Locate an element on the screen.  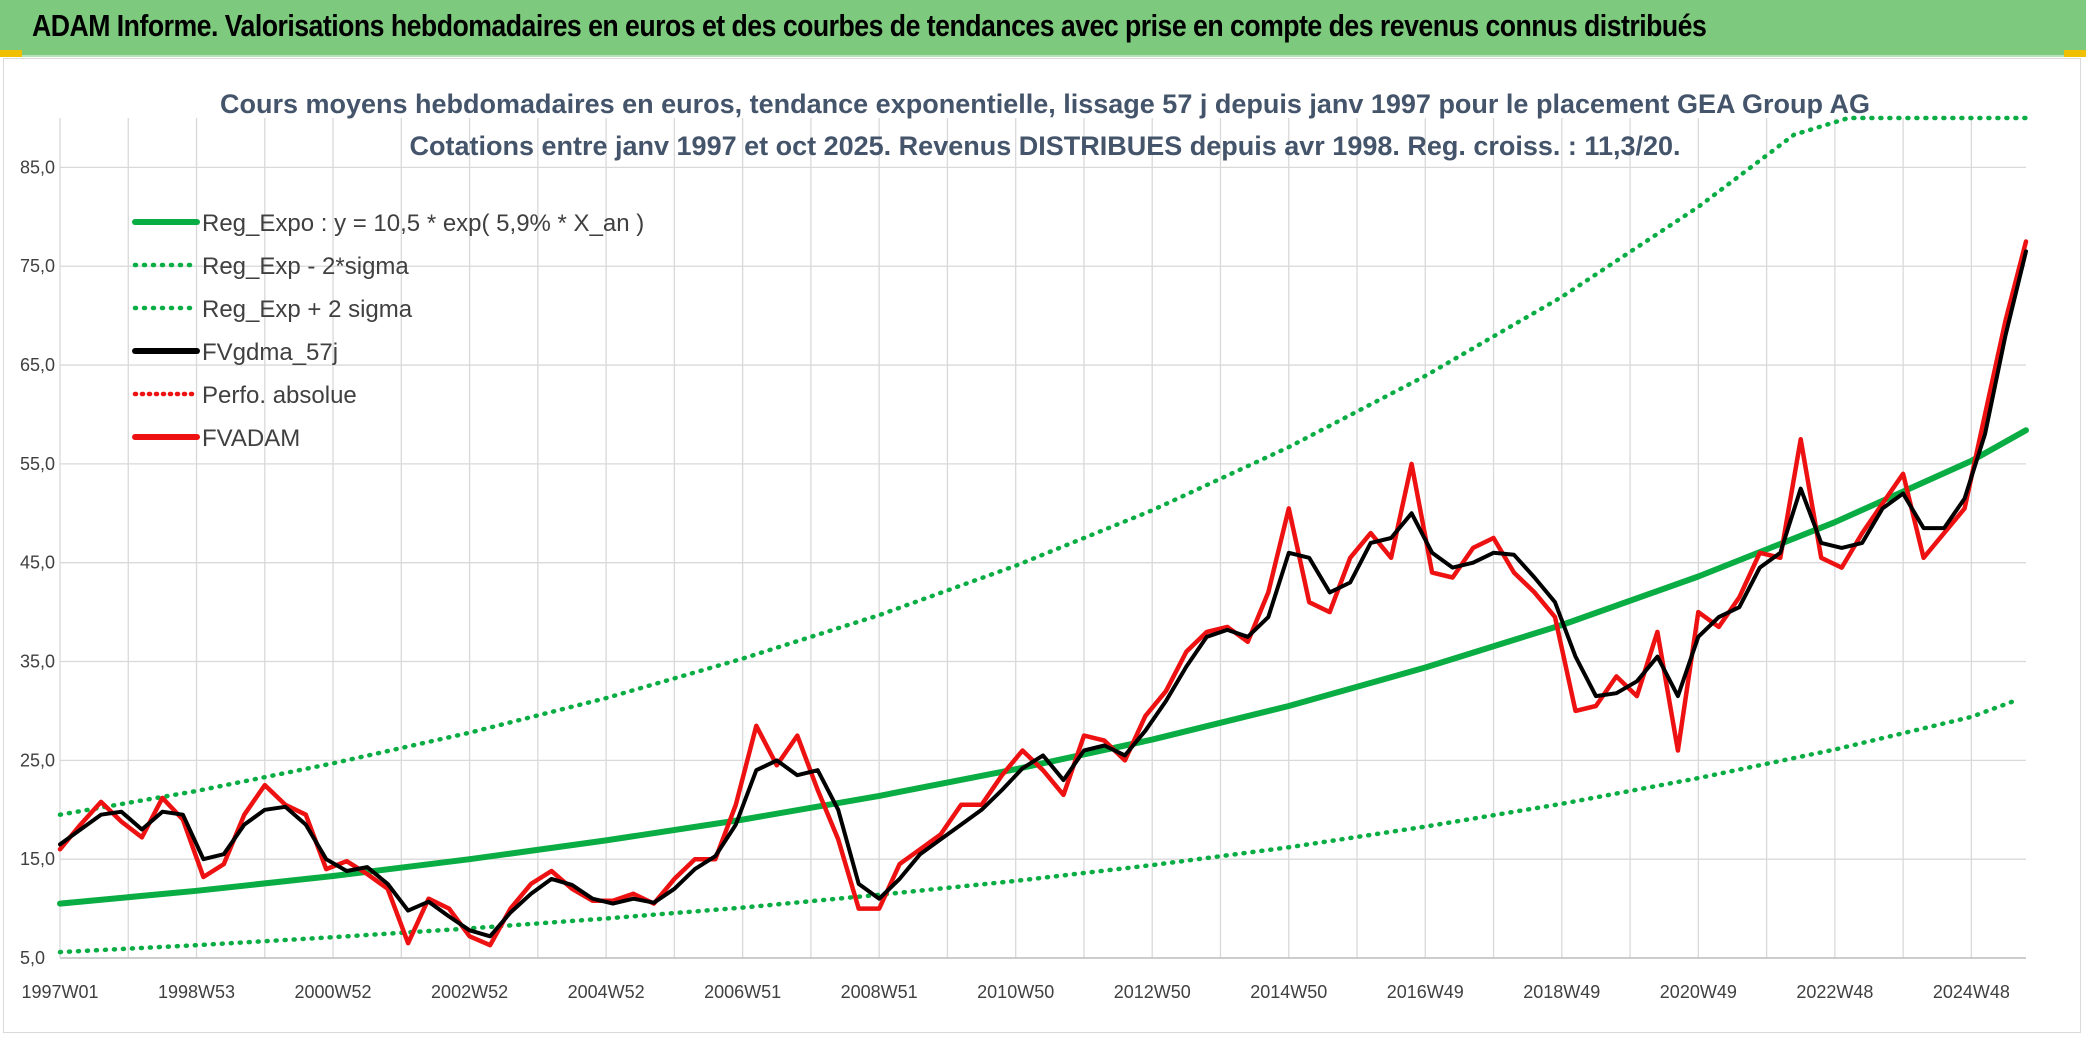
y-tick-label: 65,0 is located at coordinates (37, 365).